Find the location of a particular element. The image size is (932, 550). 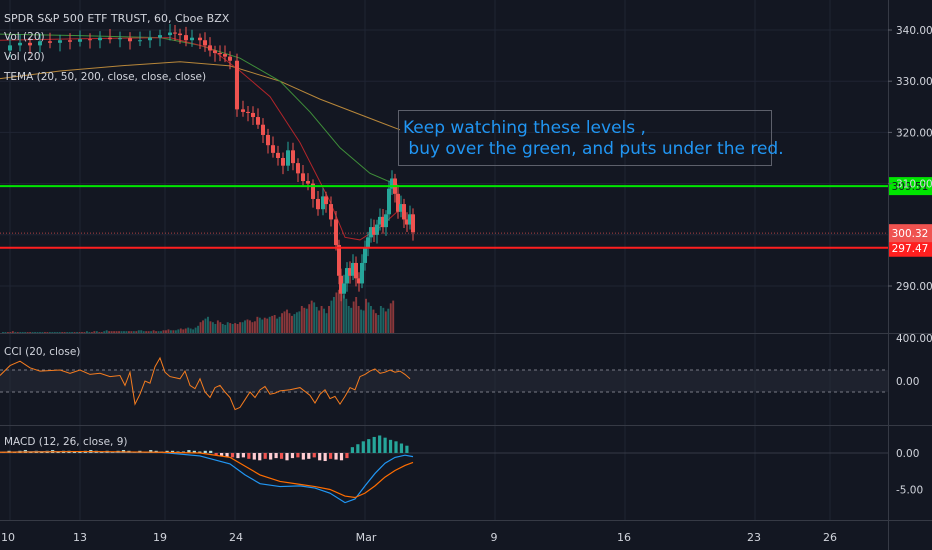

x-tick-label: 23 is located at coordinates (754, 537).